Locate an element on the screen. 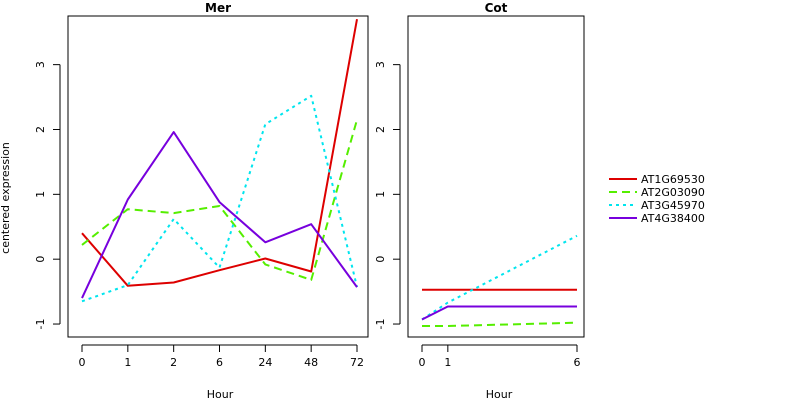  y-tick-label-mer: 0 is located at coordinates (40, 259).